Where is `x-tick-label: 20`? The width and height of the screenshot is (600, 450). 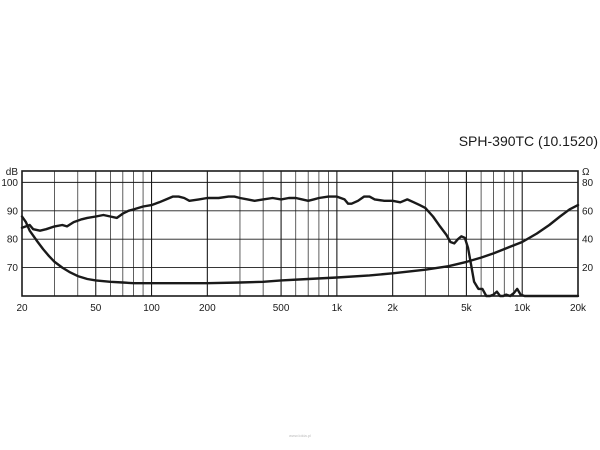 x-tick-label: 20 is located at coordinates (22, 308).